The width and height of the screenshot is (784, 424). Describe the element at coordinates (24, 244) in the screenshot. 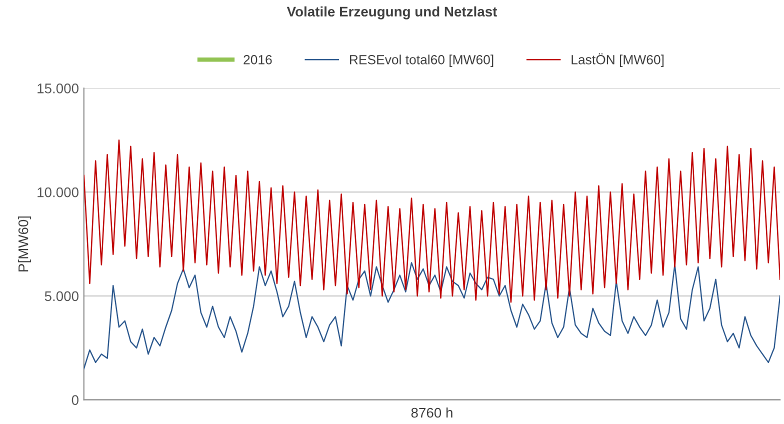

I see `y-axis-title: P[MW60]` at that location.